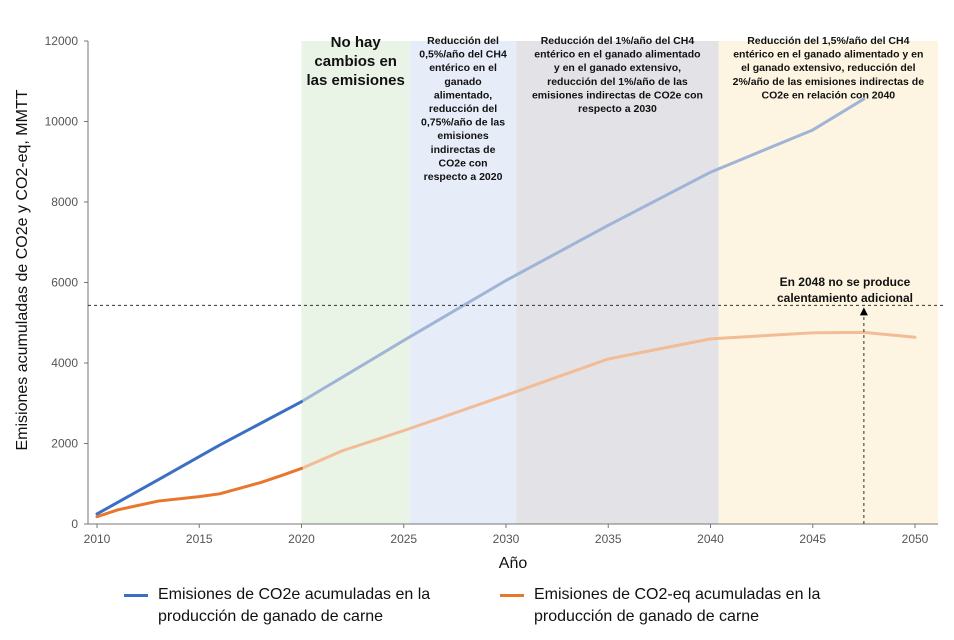 The width and height of the screenshot is (954, 640). I want to click on scenario-band-1-label-line-1: Reducción del, so click(463, 41).